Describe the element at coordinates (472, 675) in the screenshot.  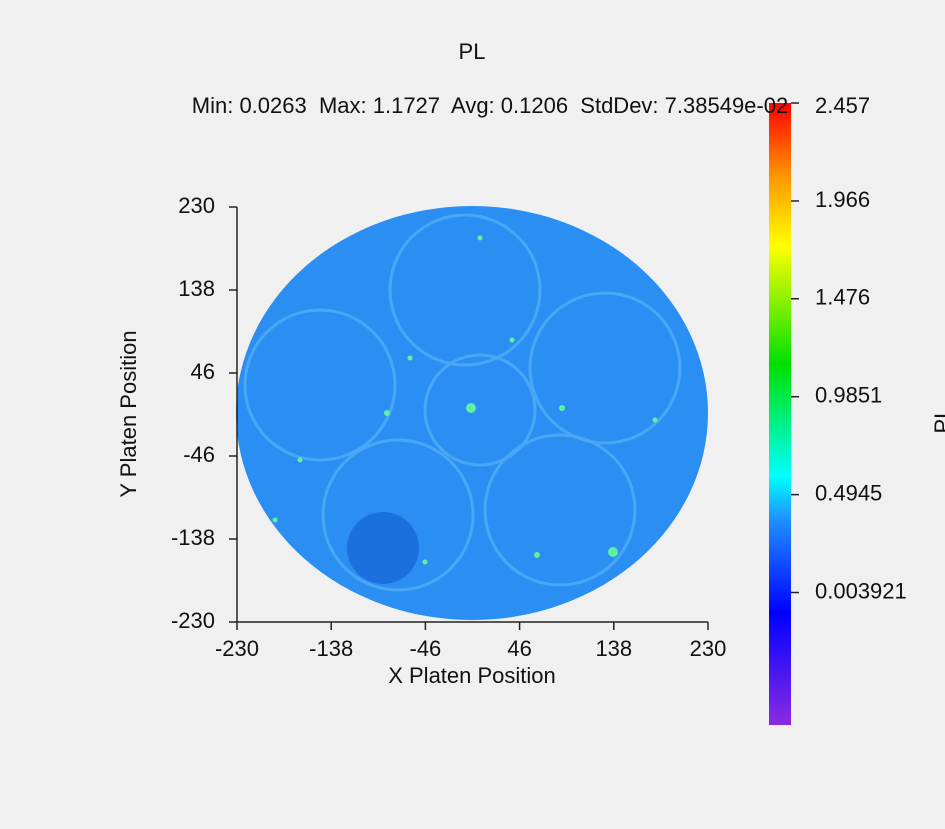
I see `x-axis-label: X Platen Position` at that location.